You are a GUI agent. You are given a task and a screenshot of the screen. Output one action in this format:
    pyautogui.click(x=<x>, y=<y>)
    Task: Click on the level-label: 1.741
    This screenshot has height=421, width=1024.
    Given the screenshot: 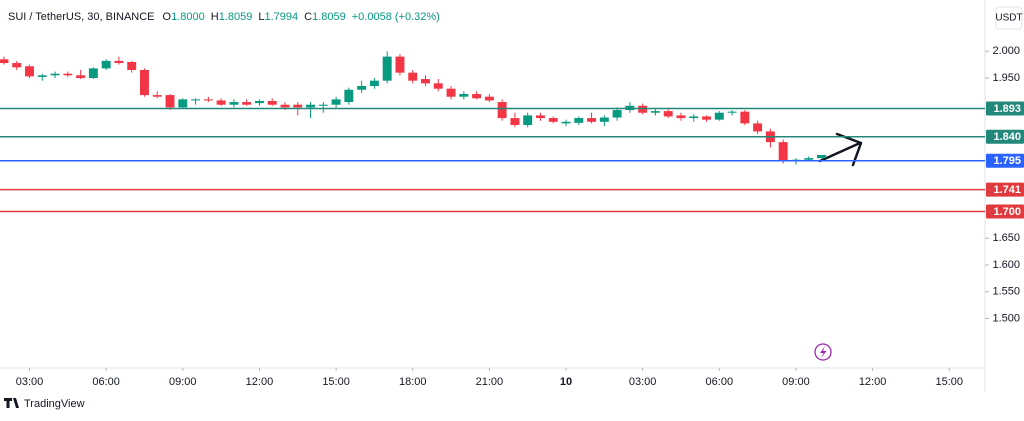 What is the action you would take?
    pyautogui.click(x=1007, y=190)
    